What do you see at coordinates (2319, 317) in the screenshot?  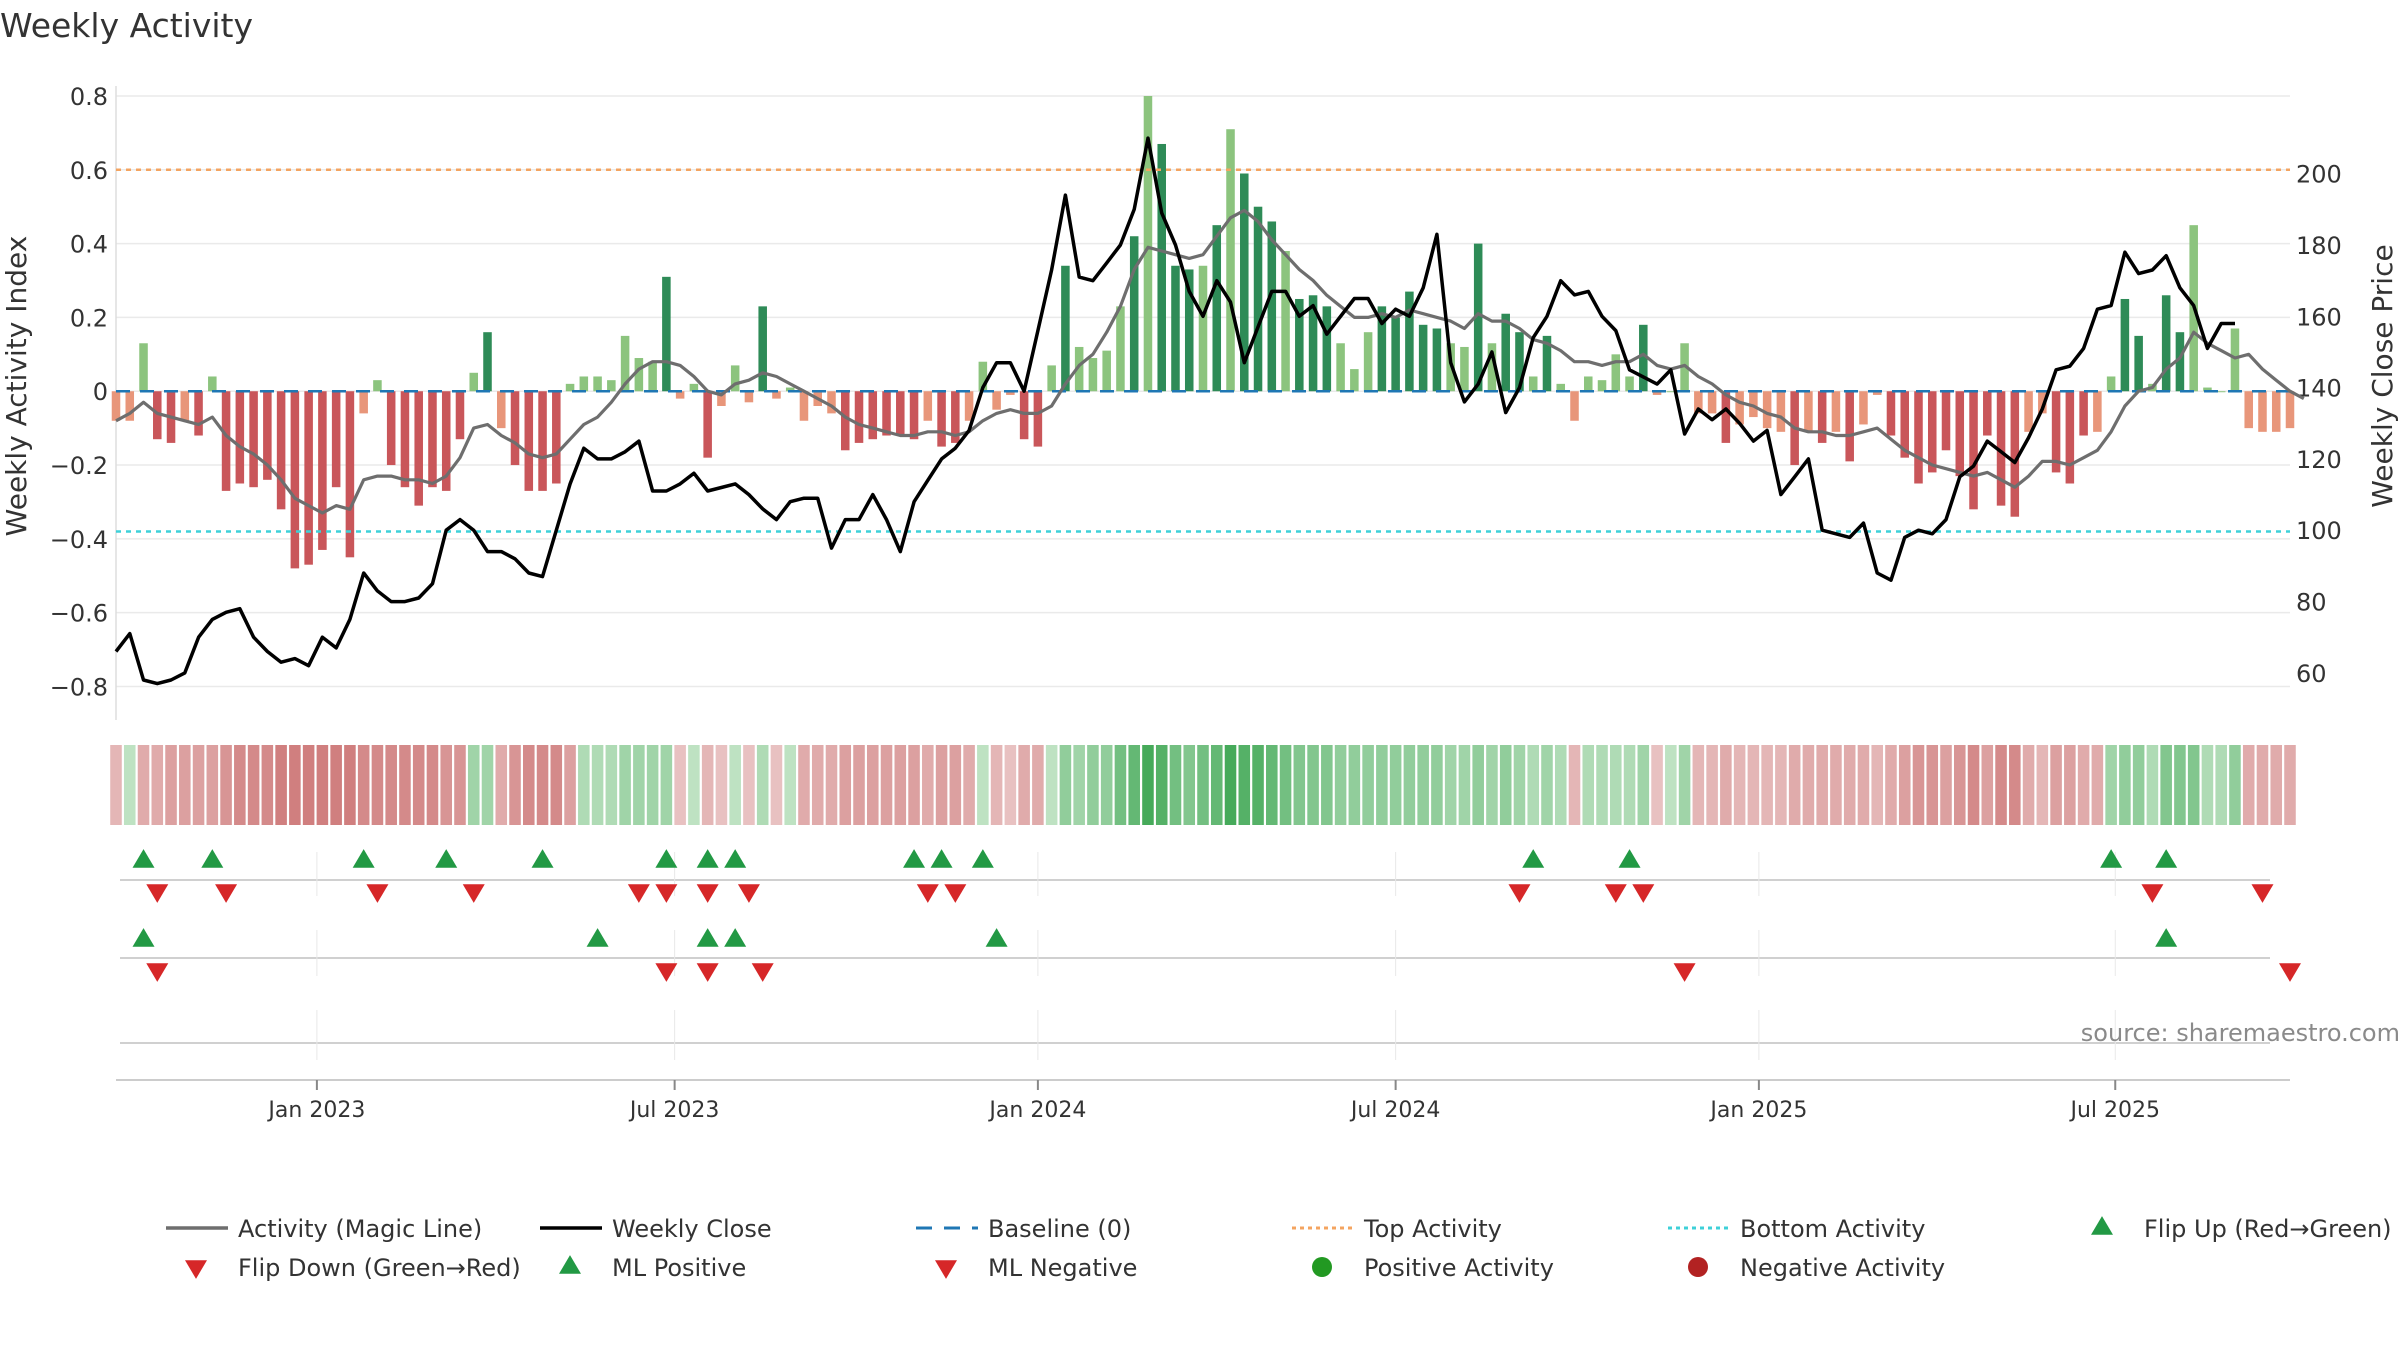 I see `right-tick-label: 160` at bounding box center [2319, 317].